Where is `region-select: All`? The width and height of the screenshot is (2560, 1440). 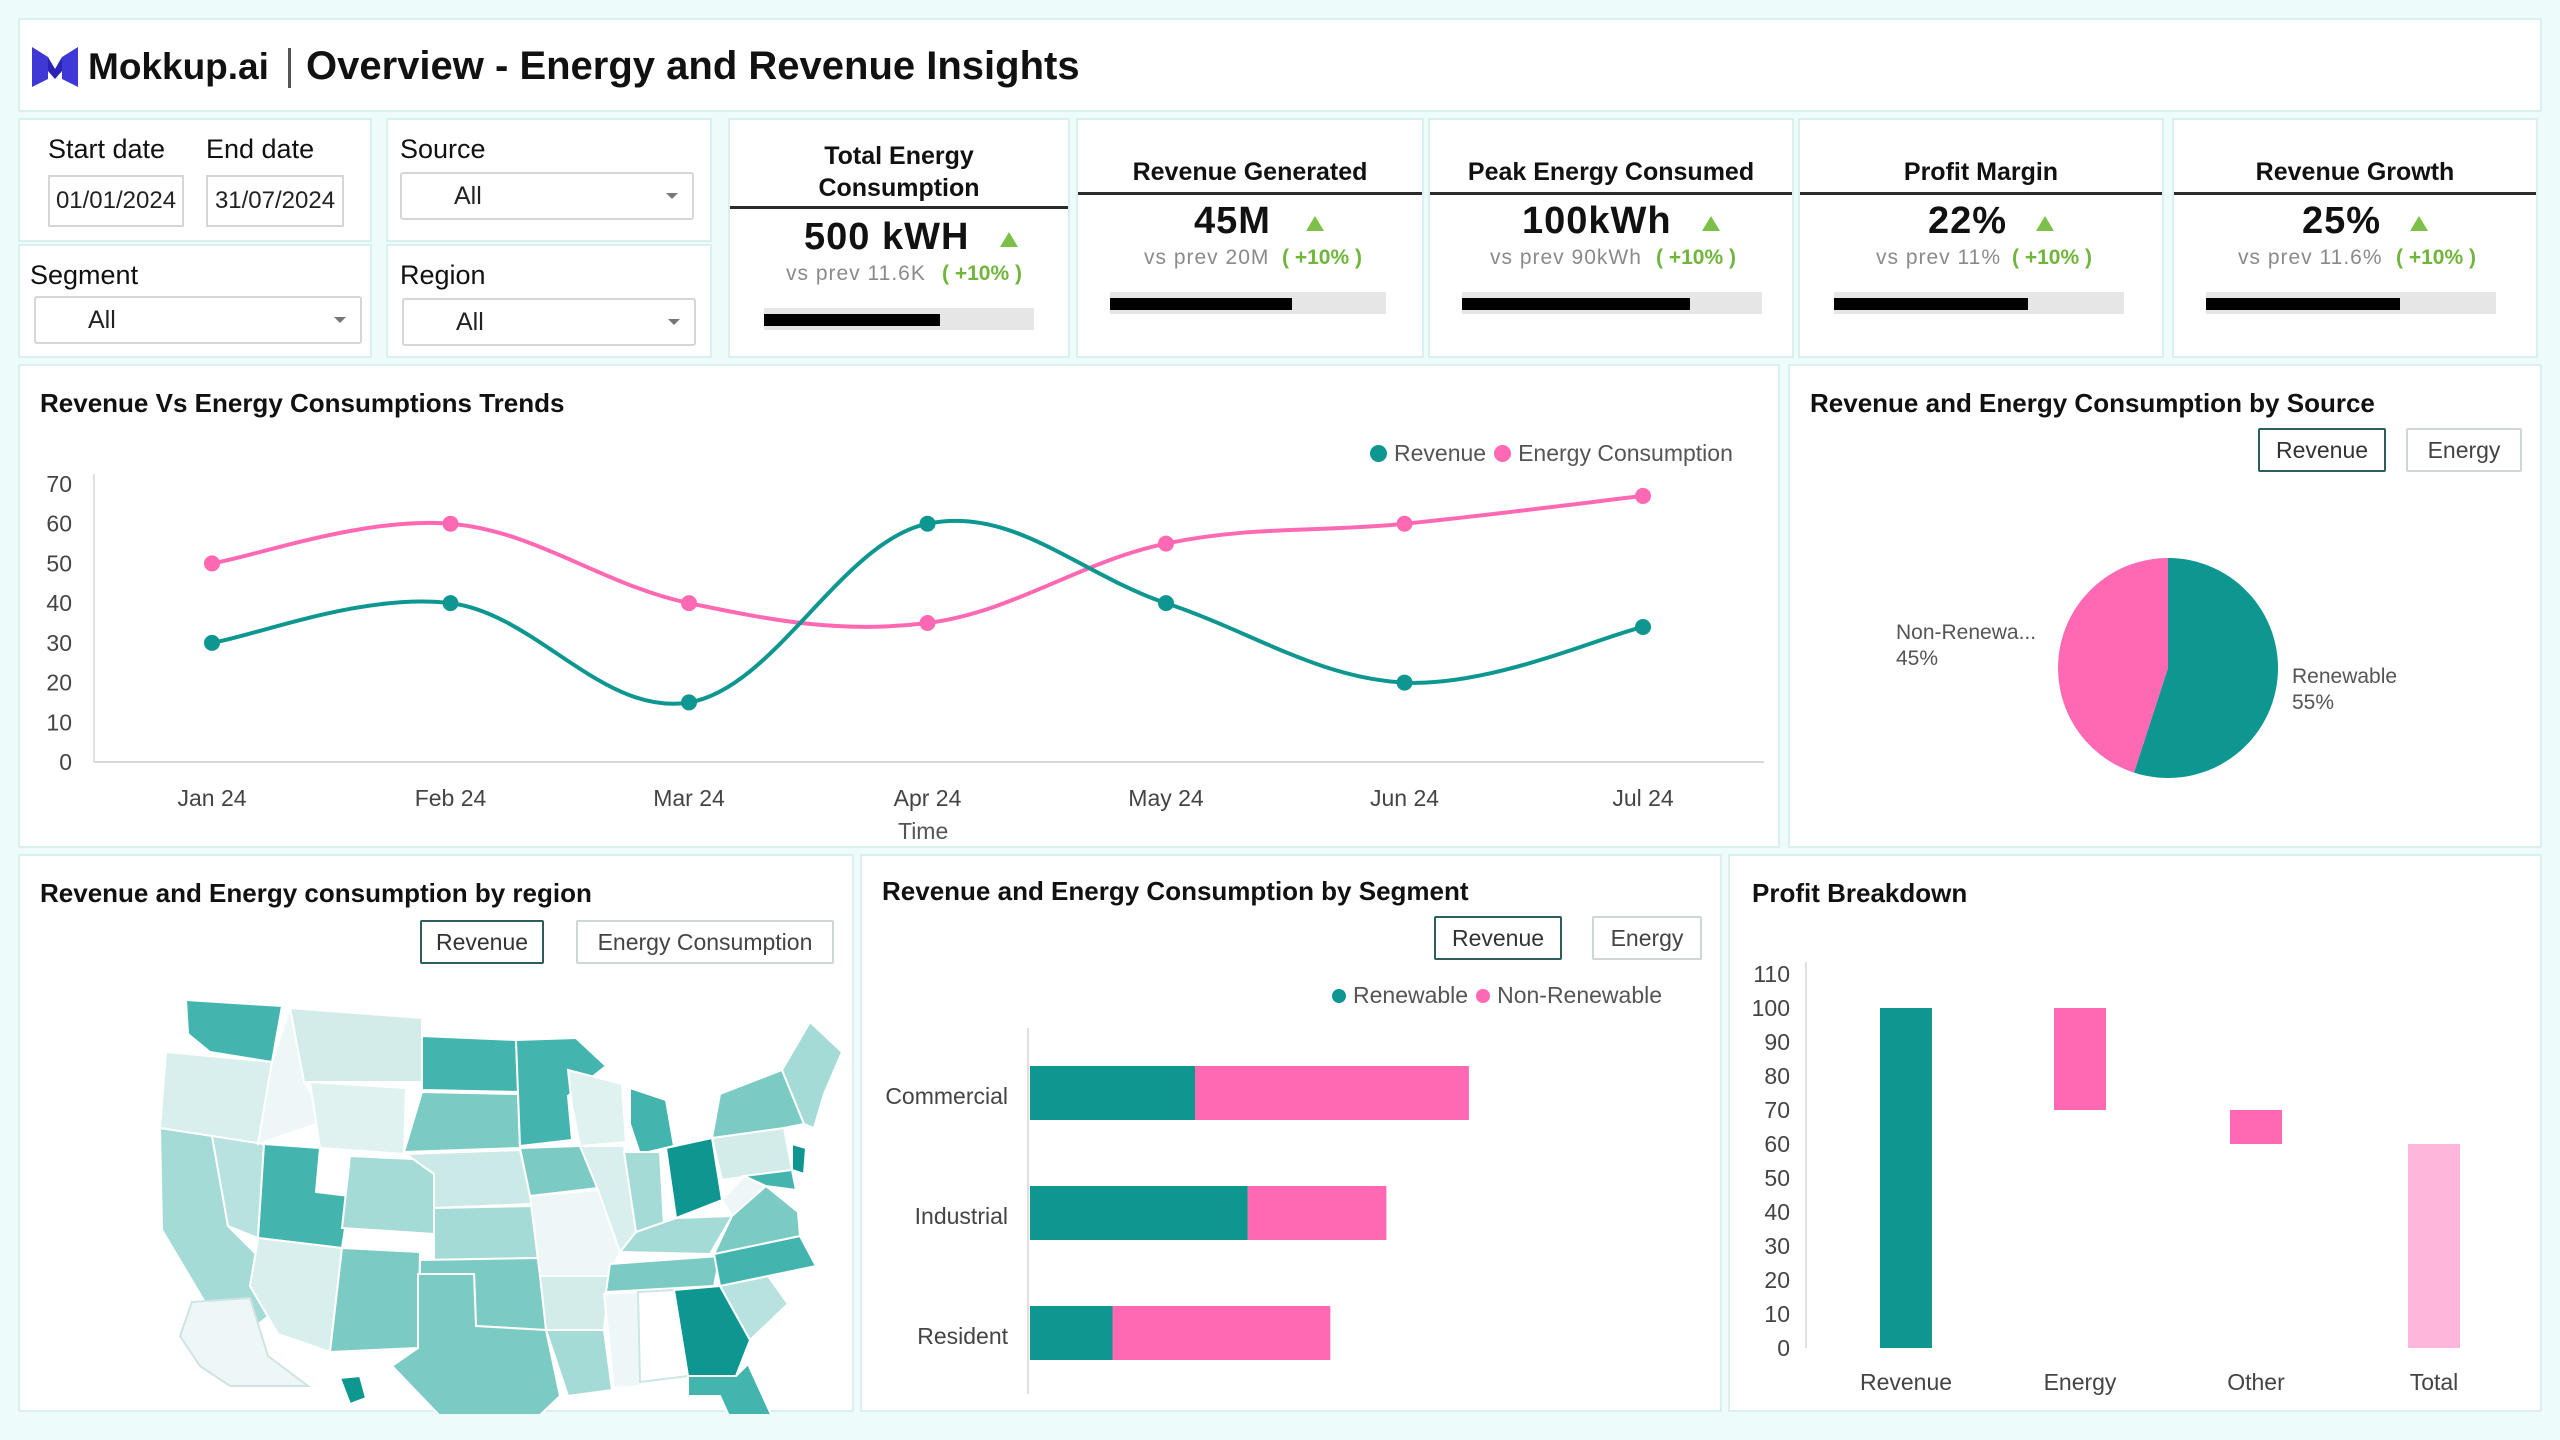 region-select: All is located at coordinates (549, 322).